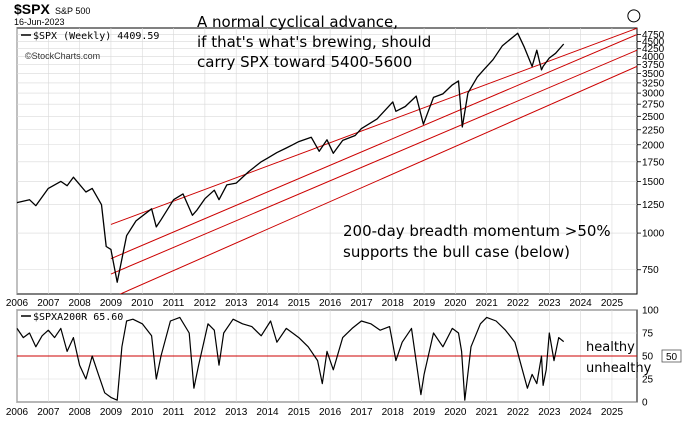 Image resolution: width=700 pixels, height=421 pixels. Describe the element at coordinates (612, 303) in the screenshot. I see `price-x-tick-label: 2025` at that location.